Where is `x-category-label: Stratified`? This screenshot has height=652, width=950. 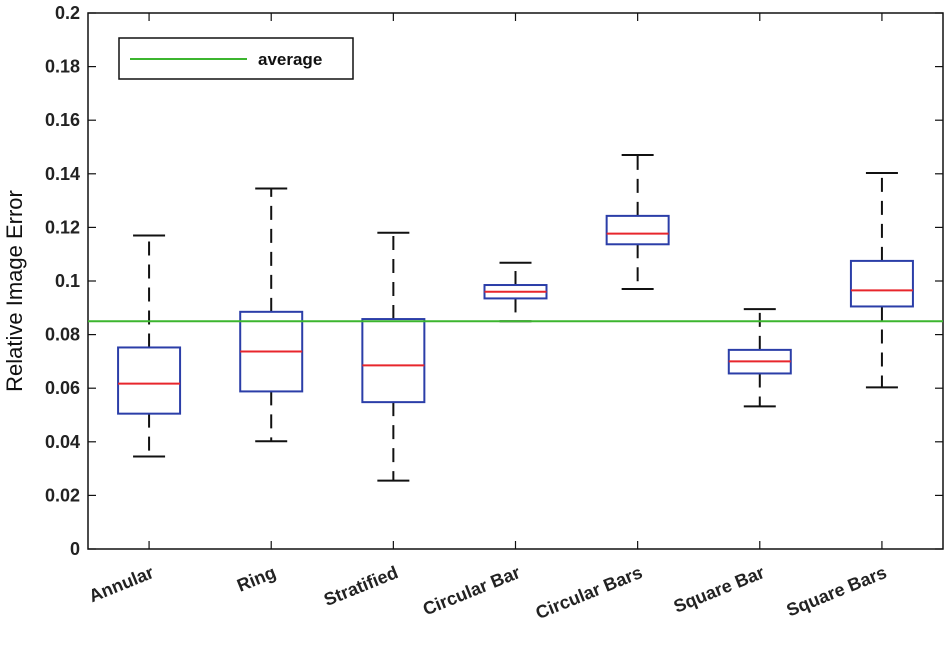
x-category-label: Stratified is located at coordinates (361, 586).